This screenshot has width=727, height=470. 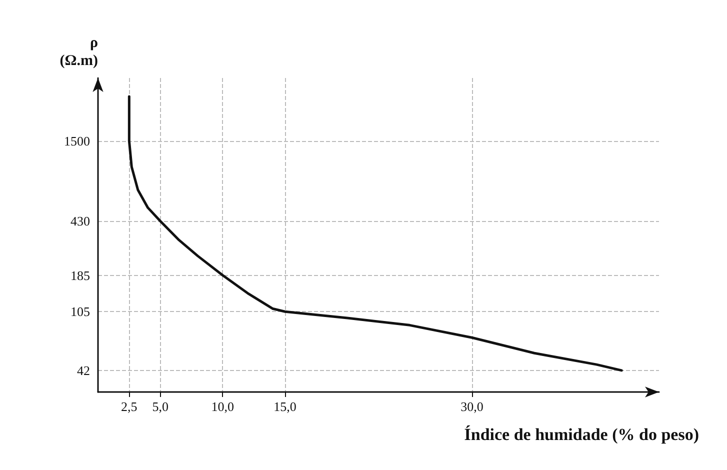 What do you see at coordinates (80, 221) in the screenshot?
I see `y-tick-label: 430` at bounding box center [80, 221].